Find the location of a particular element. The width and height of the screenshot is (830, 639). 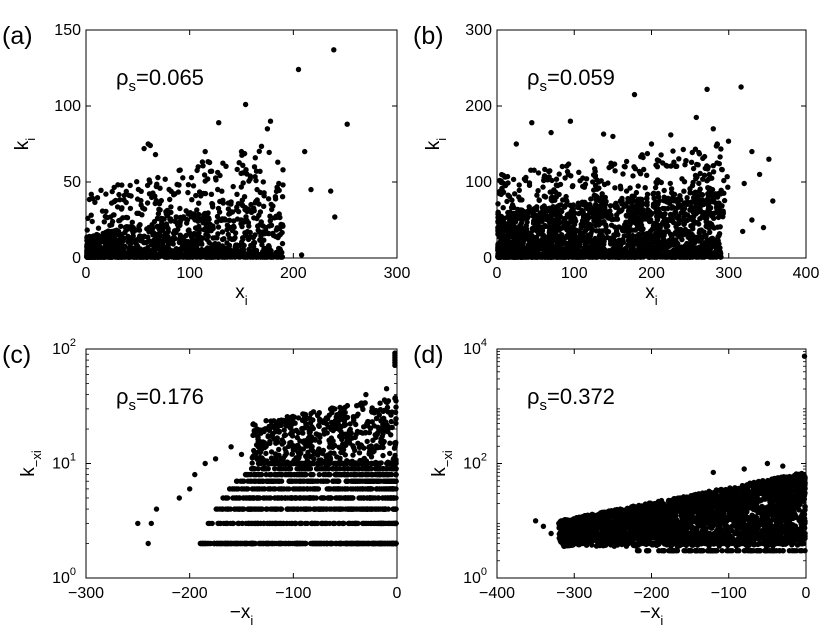

points is located at coordinates (217, 153).